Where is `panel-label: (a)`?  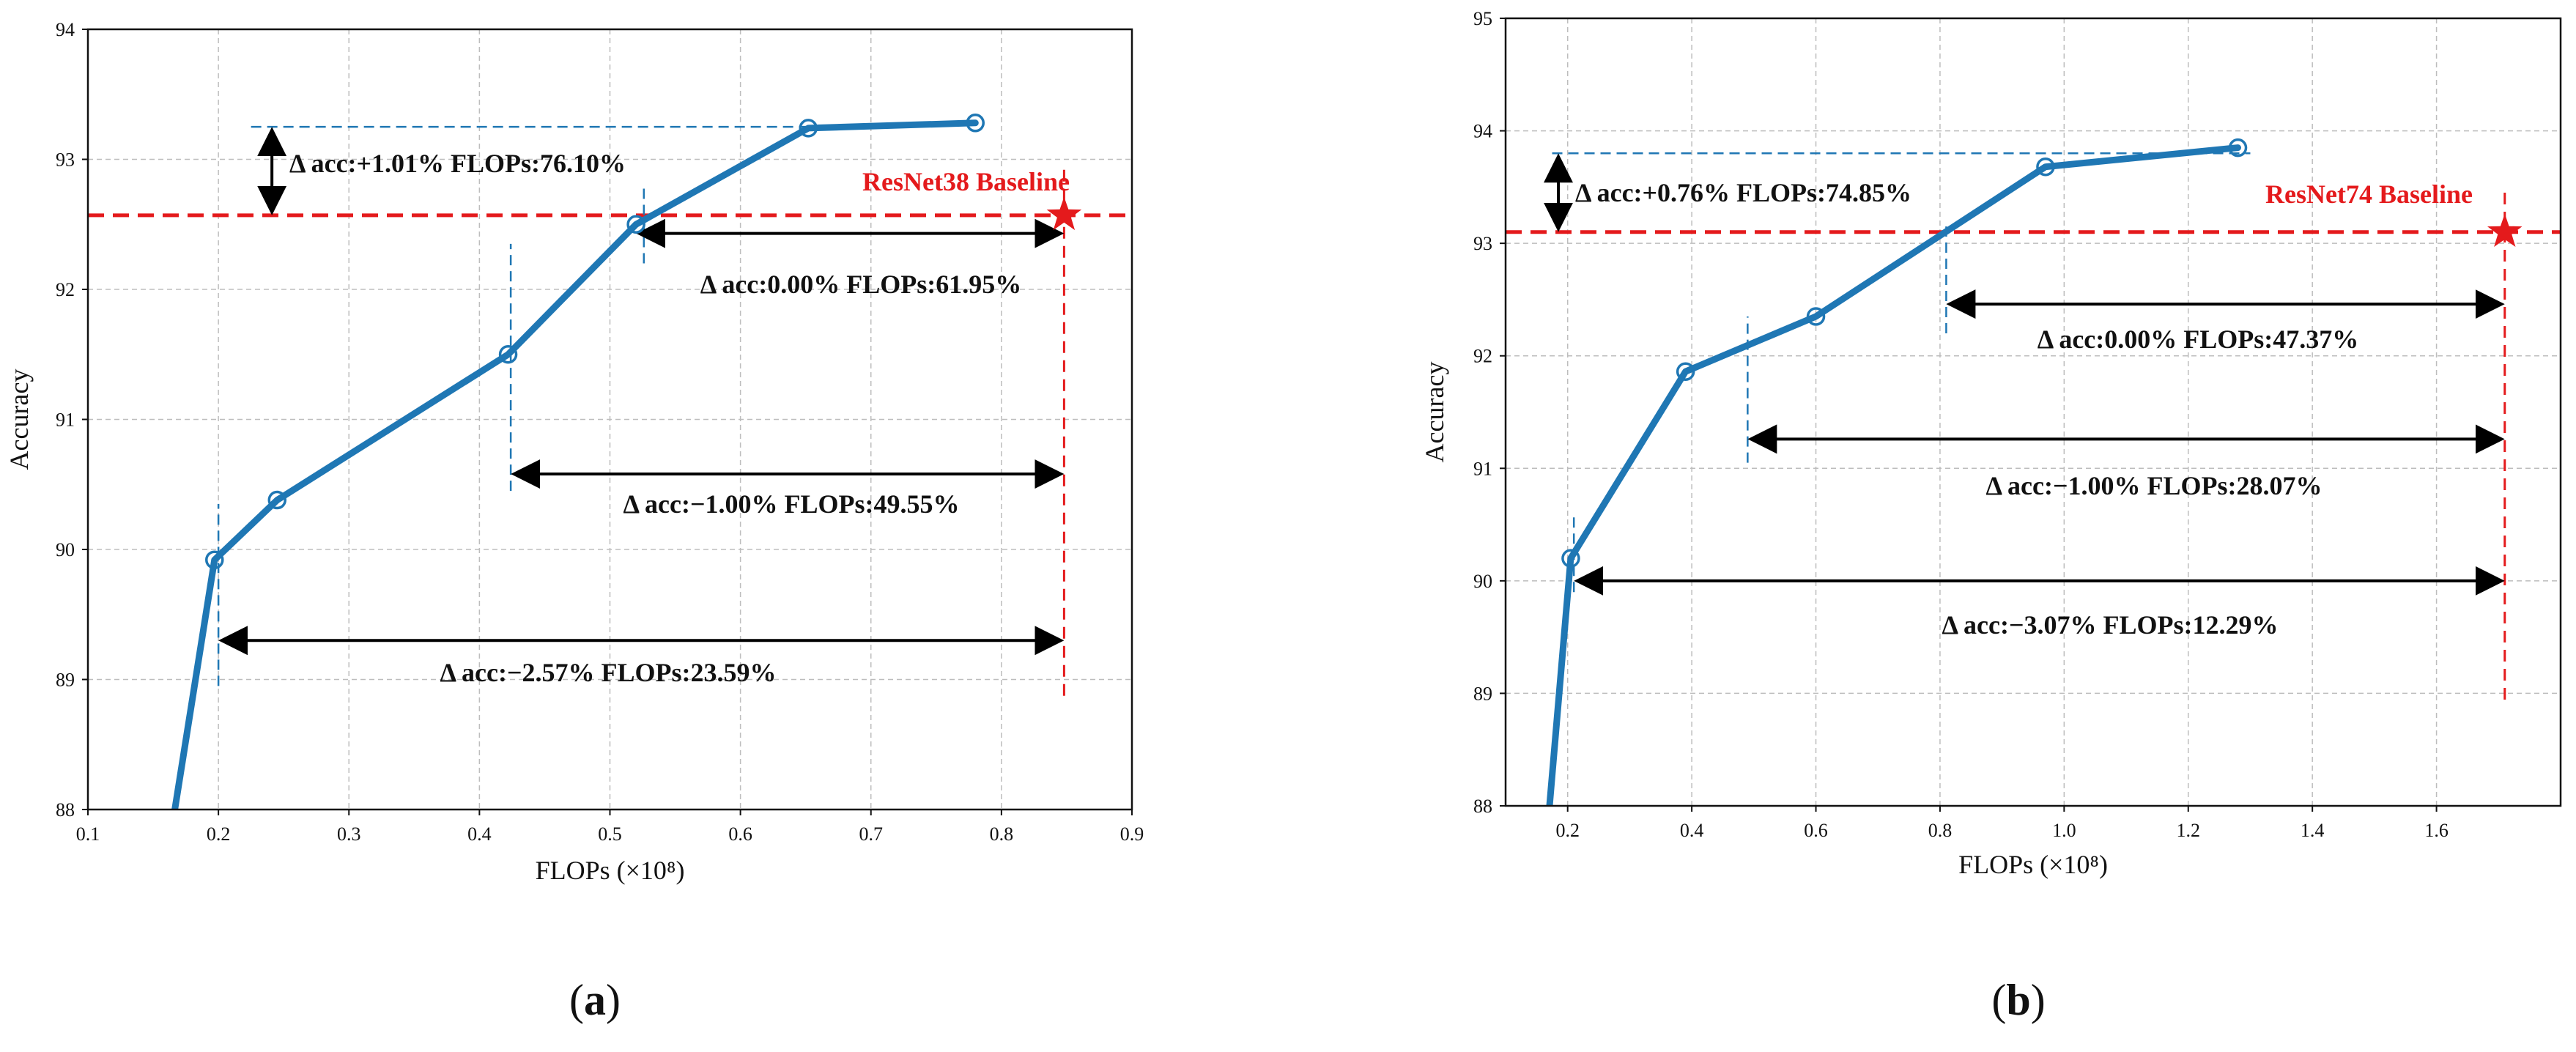 panel-label: (a) is located at coordinates (595, 1000).